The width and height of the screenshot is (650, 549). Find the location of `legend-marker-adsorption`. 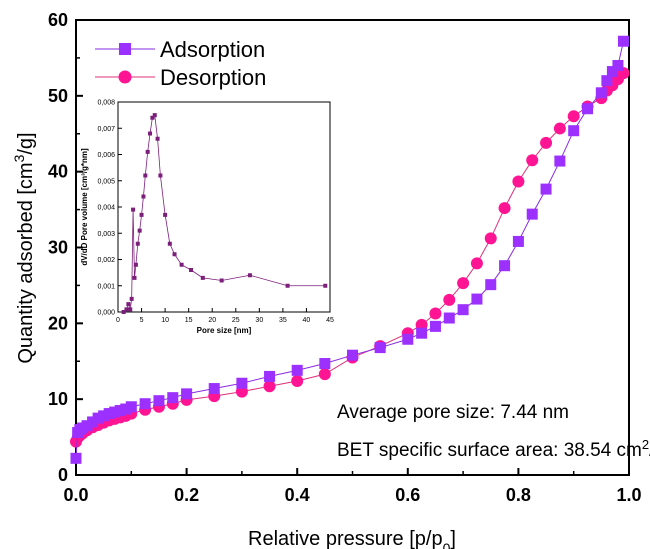

legend-marker-adsorption is located at coordinates (125, 49).